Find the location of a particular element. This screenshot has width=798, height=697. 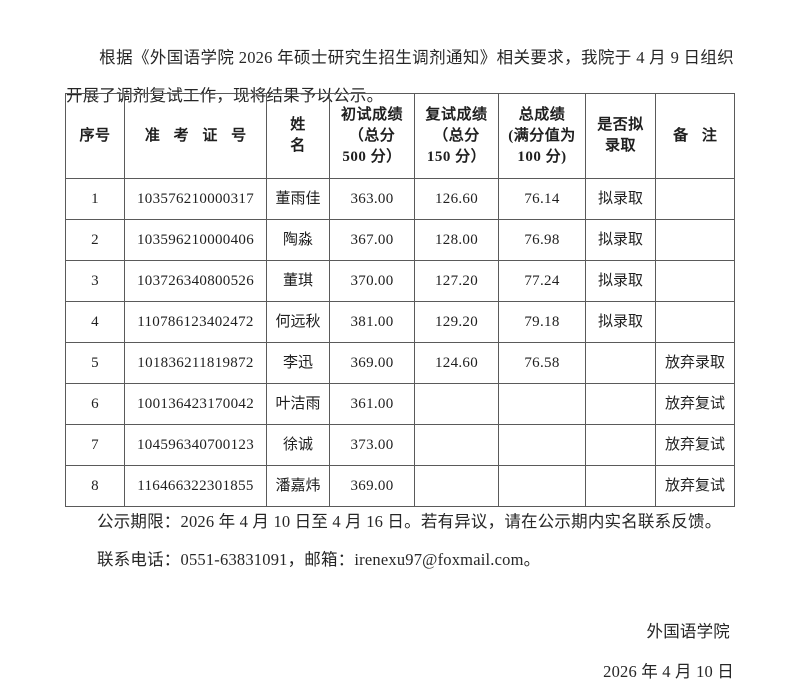

cell-name: 李迅 is located at coordinates (298, 363).